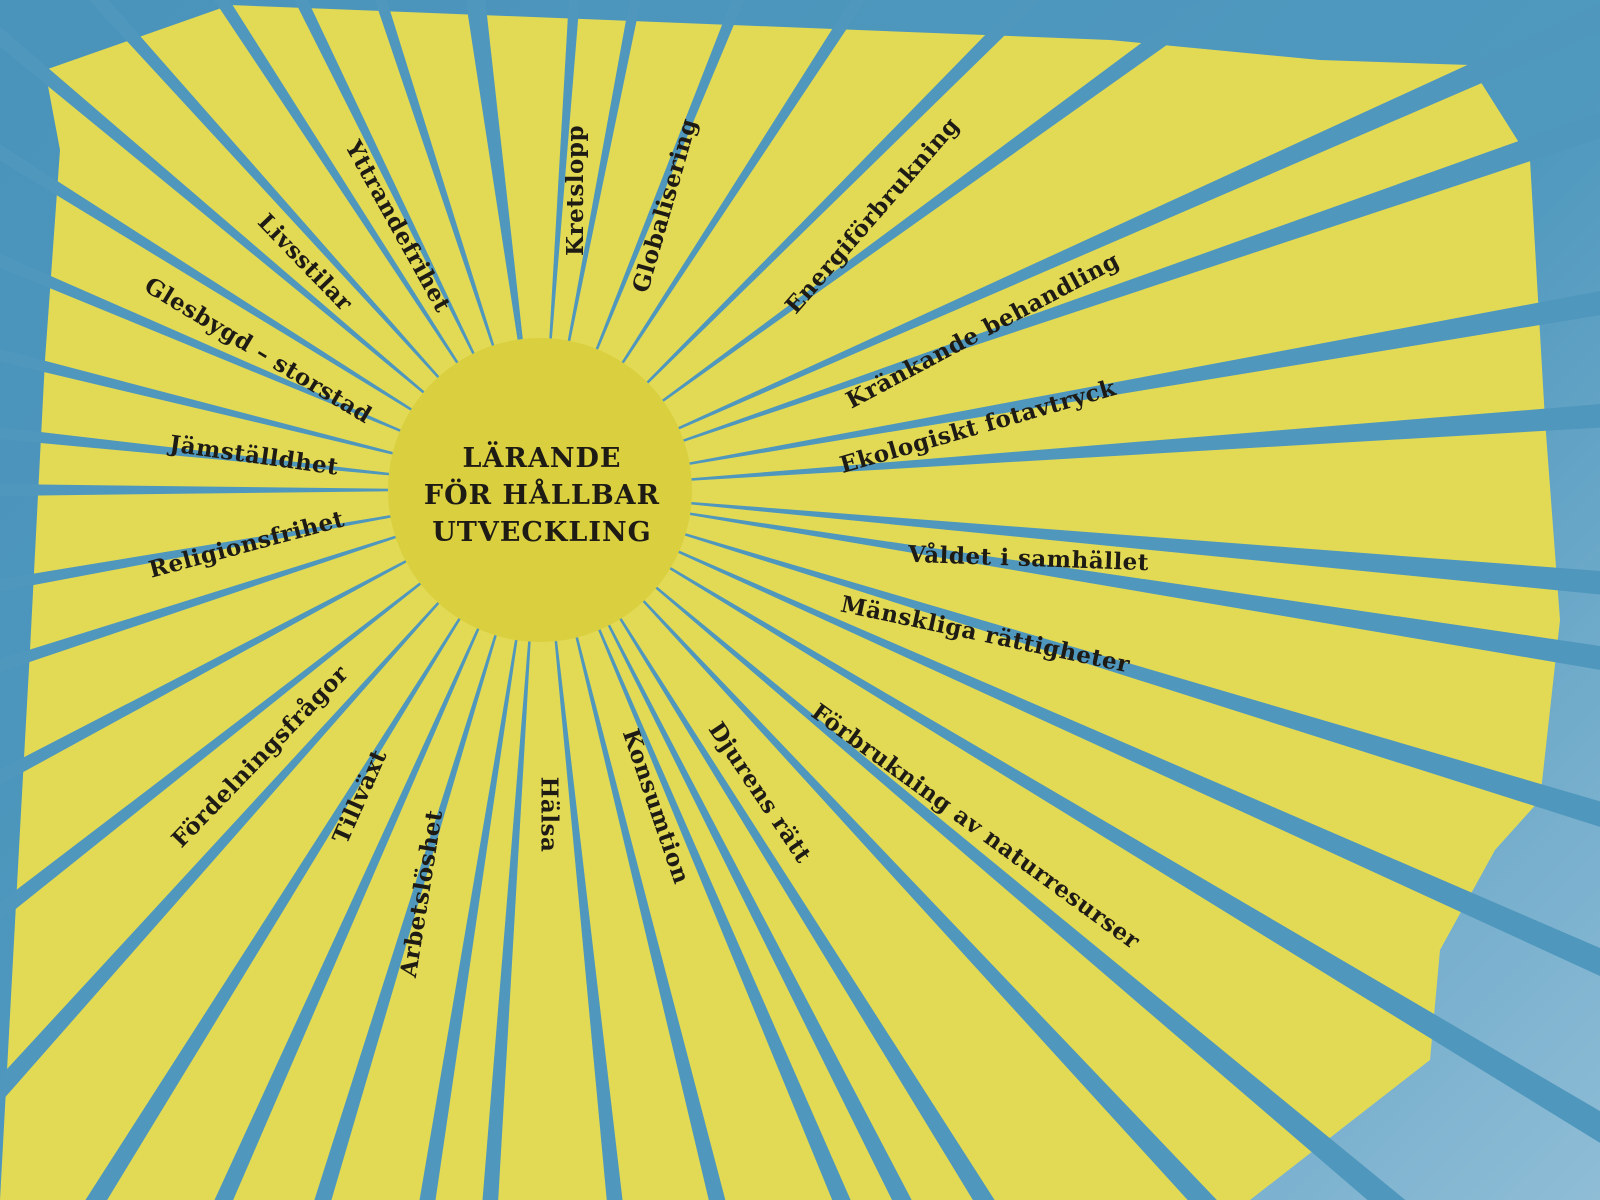 The height and width of the screenshot is (1200, 1600). I want to click on center-title: LÄRANDE FÖR HÅLLBAR UTVECKLING, so click(542, 495).